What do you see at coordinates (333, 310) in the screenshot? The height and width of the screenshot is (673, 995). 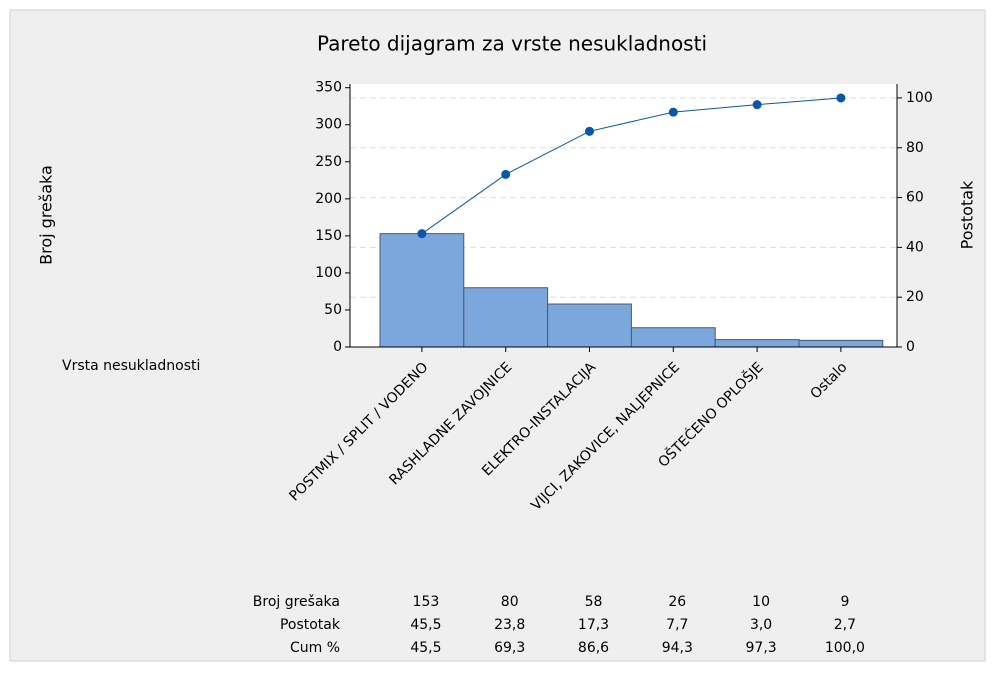 I see `y-tick-label: 50` at bounding box center [333, 310].